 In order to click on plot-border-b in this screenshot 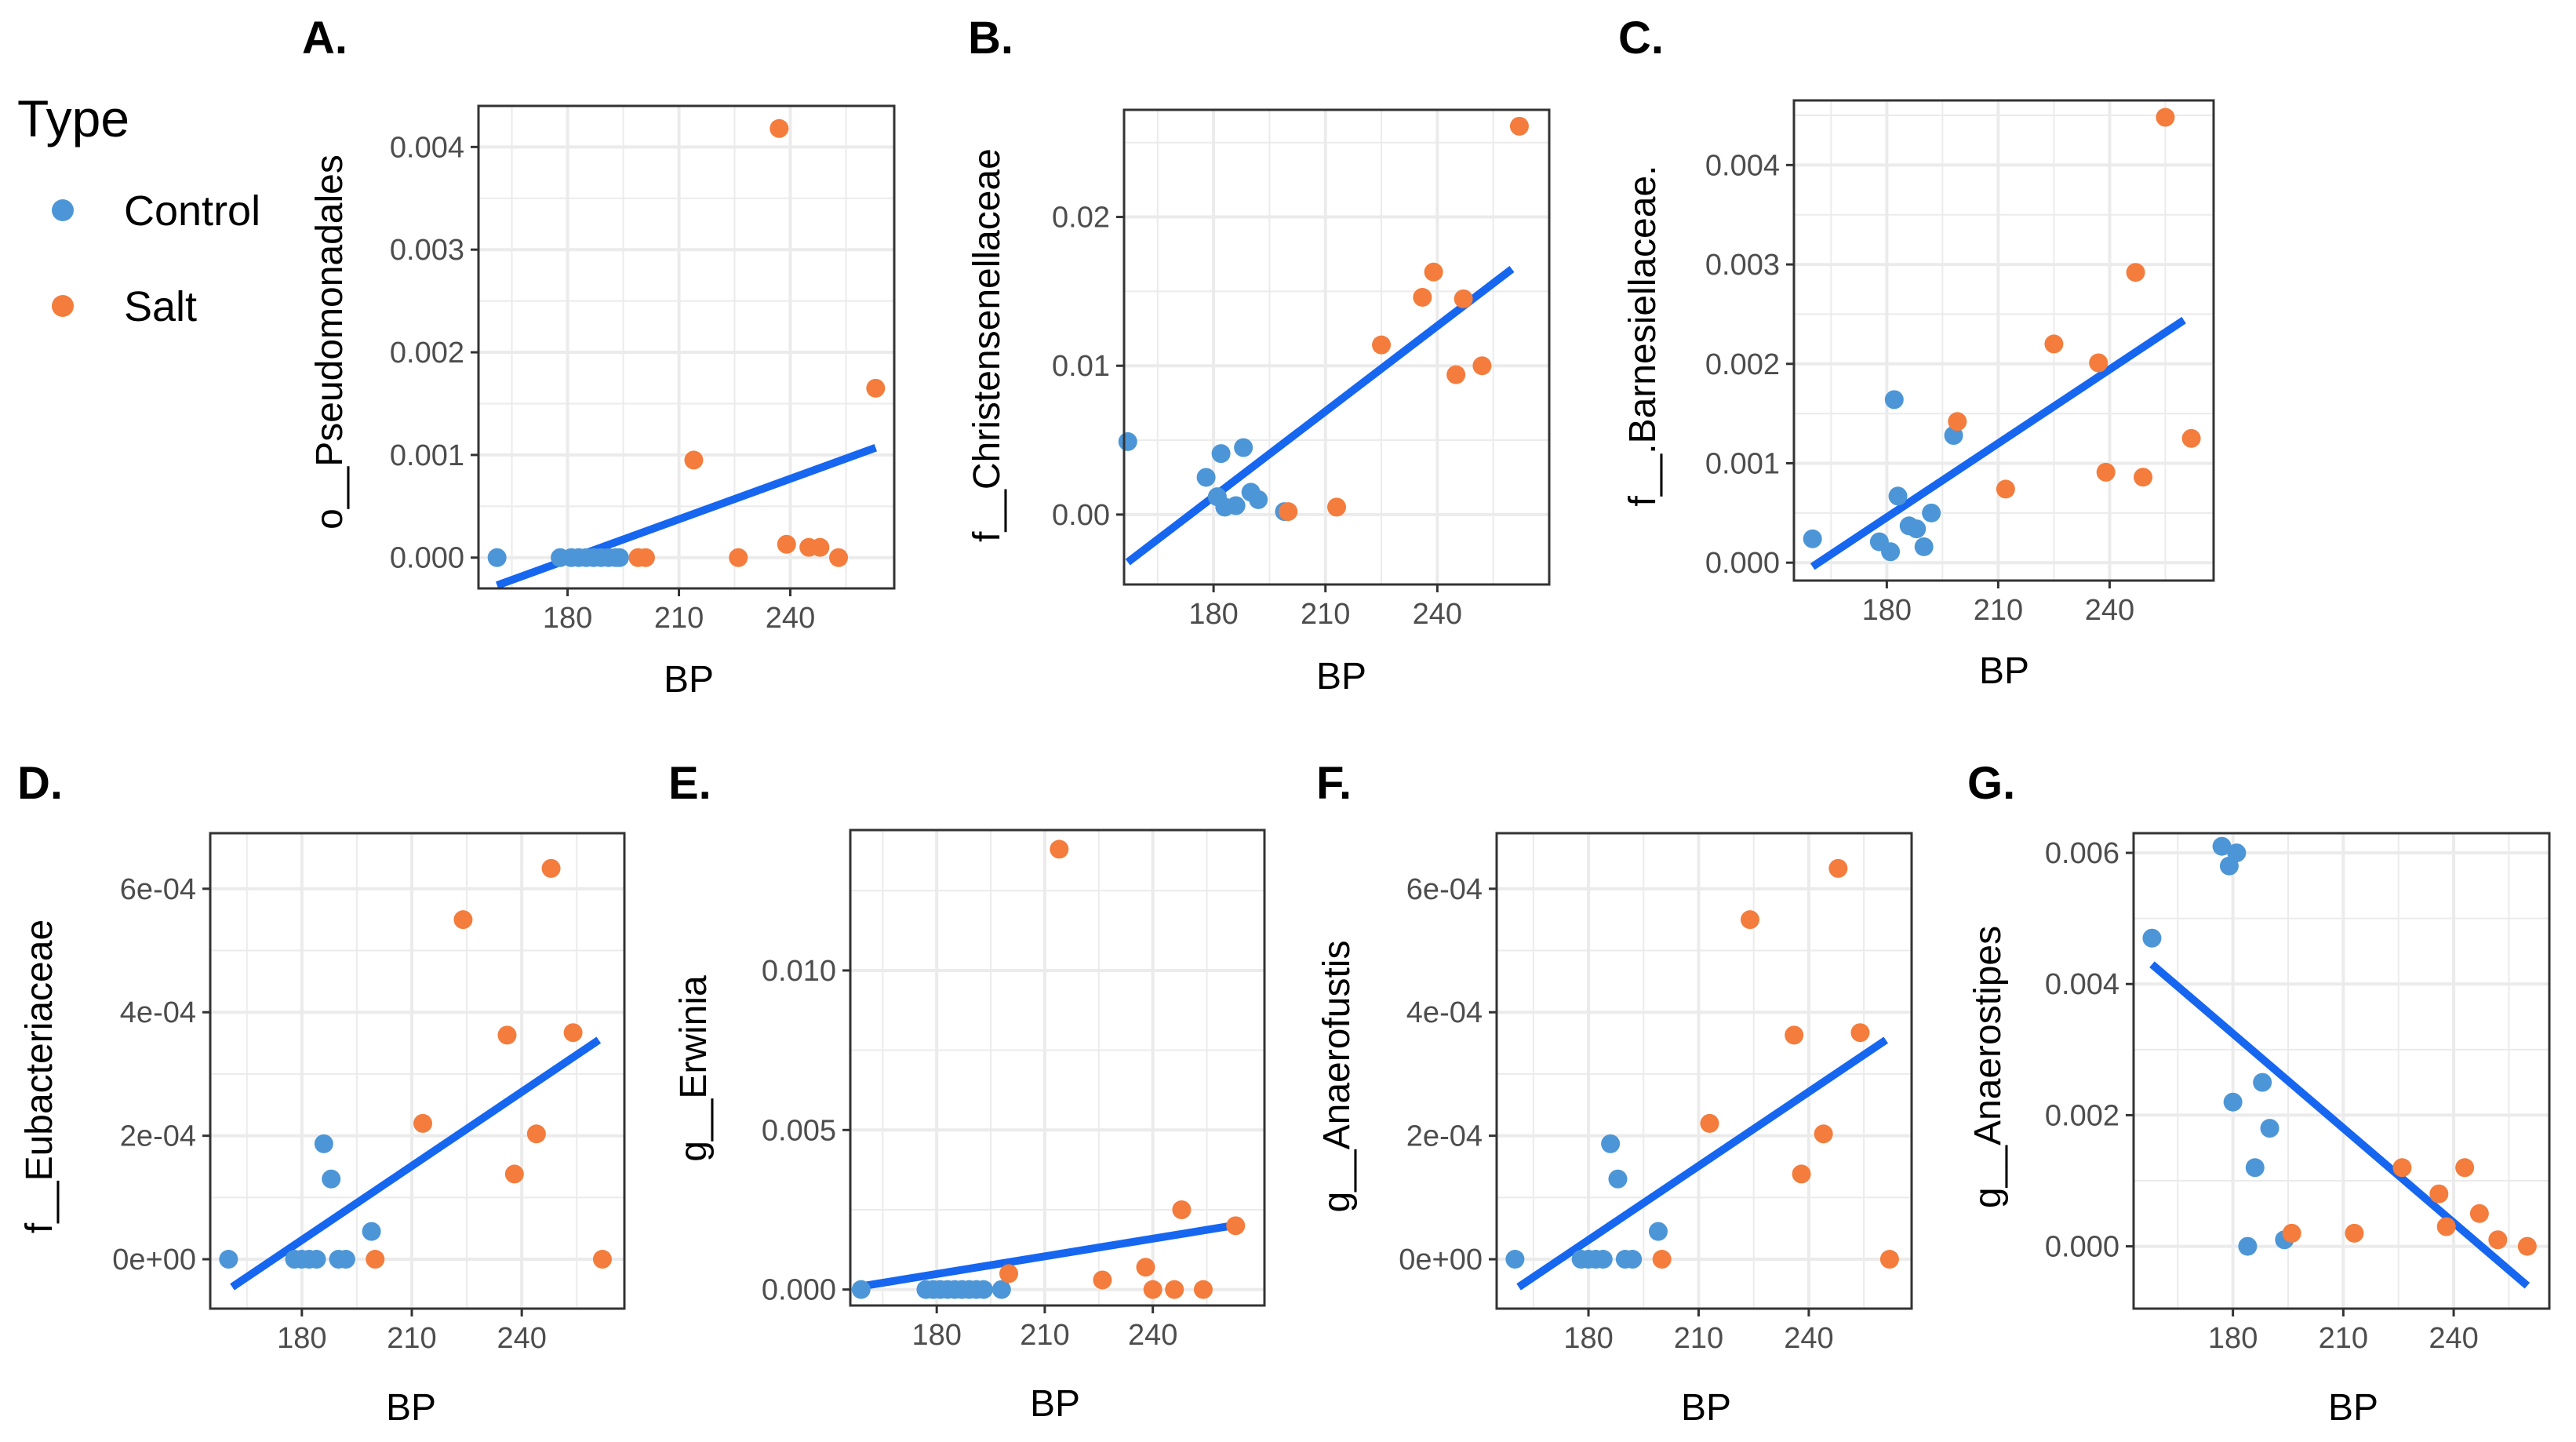, I will do `click(1336, 347)`.